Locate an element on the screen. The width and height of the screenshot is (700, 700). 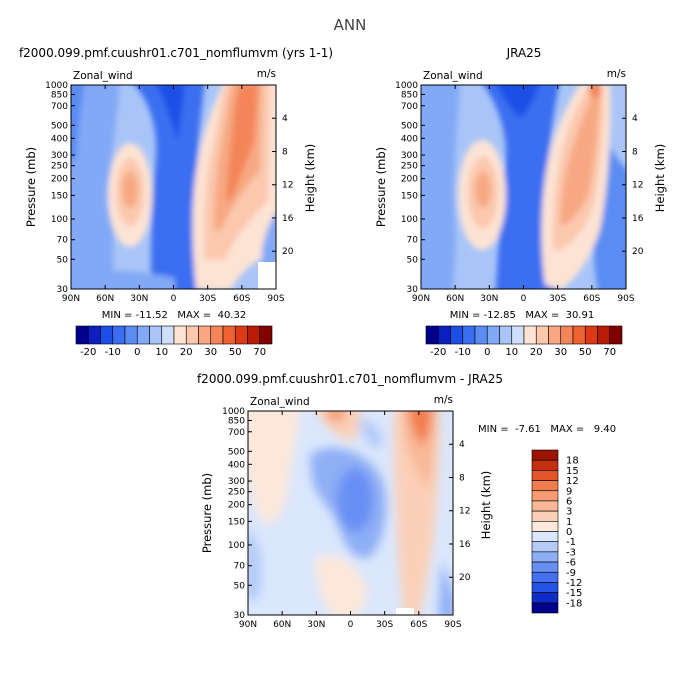
contour-neg-left-low is located at coordinates (255, 565).